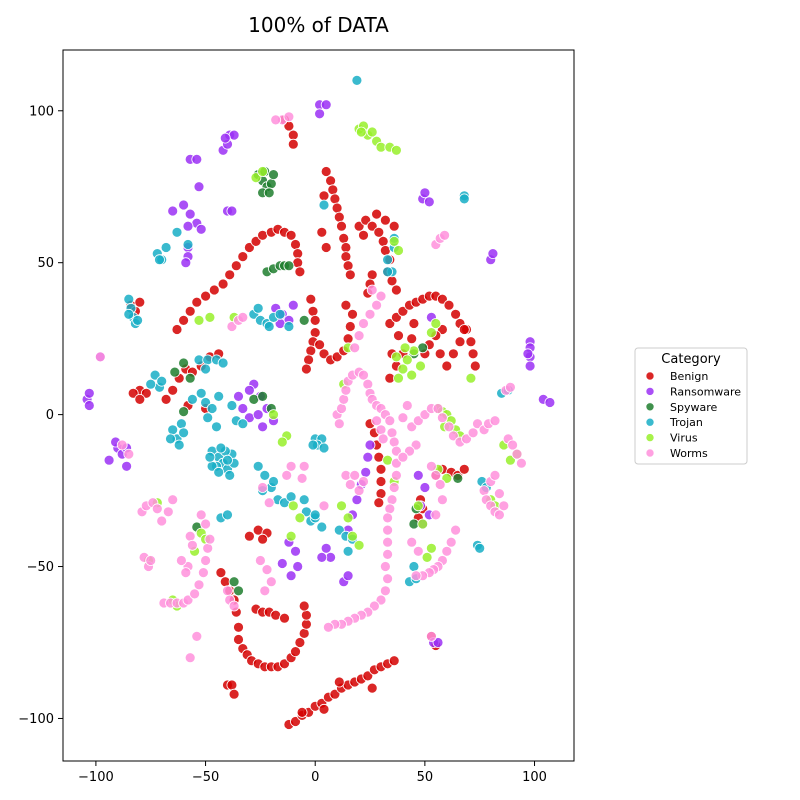 Image resolution: width=800 pixels, height=800 pixels. What do you see at coordinates (691, 406) in the screenshot?
I see `legend-box` at bounding box center [691, 406].